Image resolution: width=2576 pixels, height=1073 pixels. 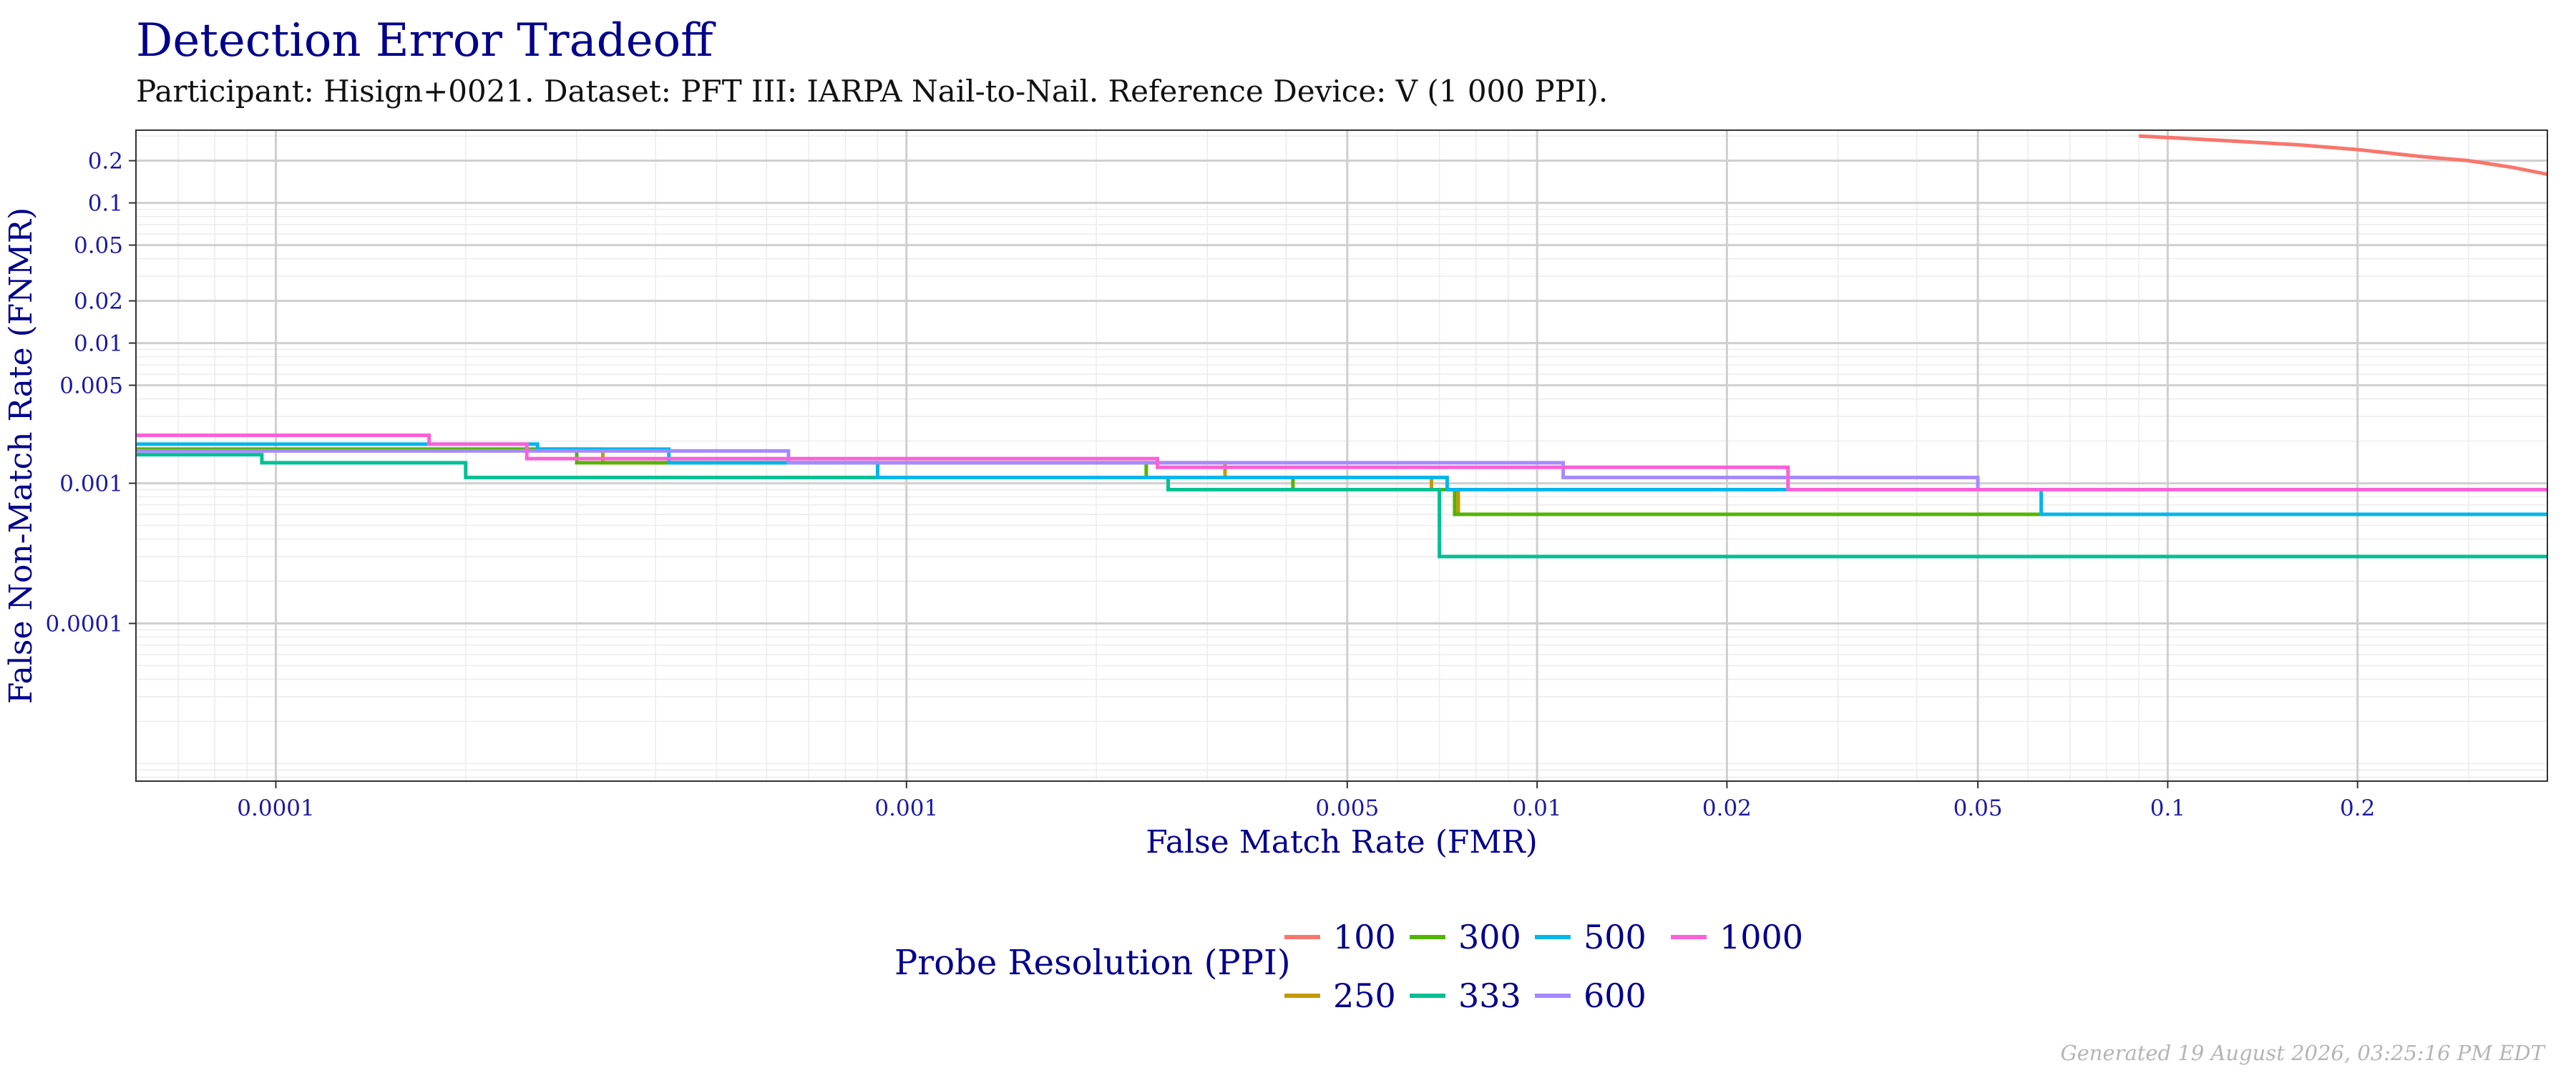 I want to click on legend-item-300: 300, so click(x=1465, y=937).